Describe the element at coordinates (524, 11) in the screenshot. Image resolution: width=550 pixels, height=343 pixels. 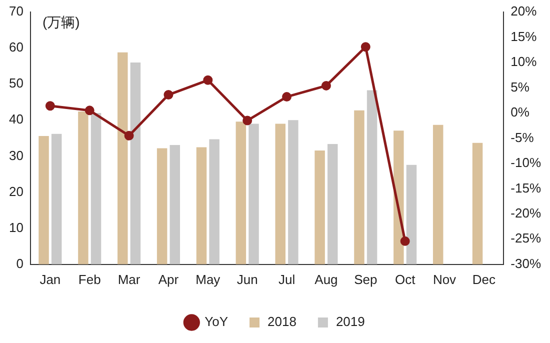
I see `y2-tick-label: 20%` at that location.